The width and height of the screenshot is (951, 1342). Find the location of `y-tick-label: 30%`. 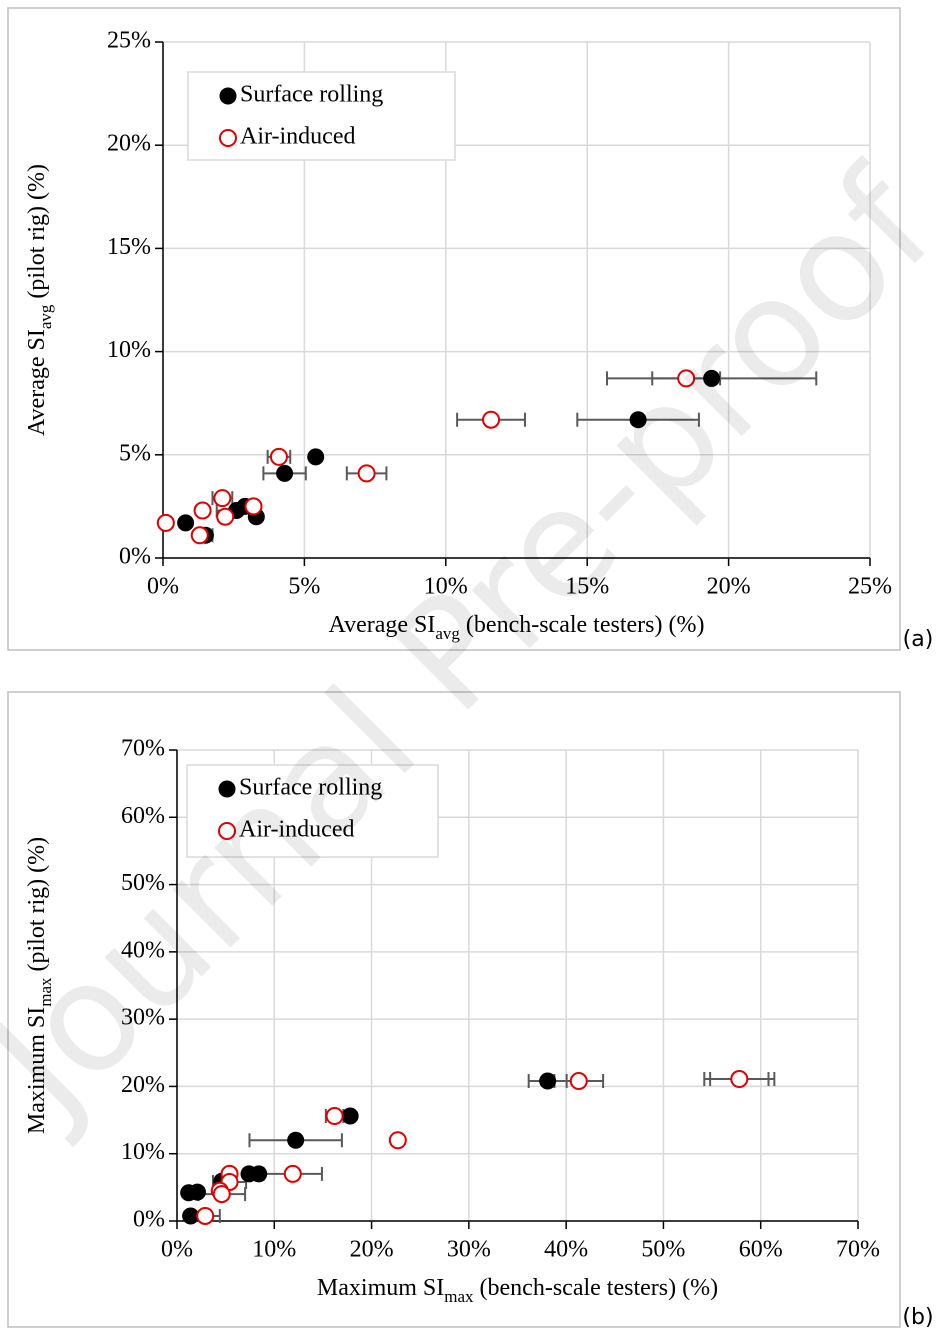

y-tick-label: 30% is located at coordinates (143, 1018).